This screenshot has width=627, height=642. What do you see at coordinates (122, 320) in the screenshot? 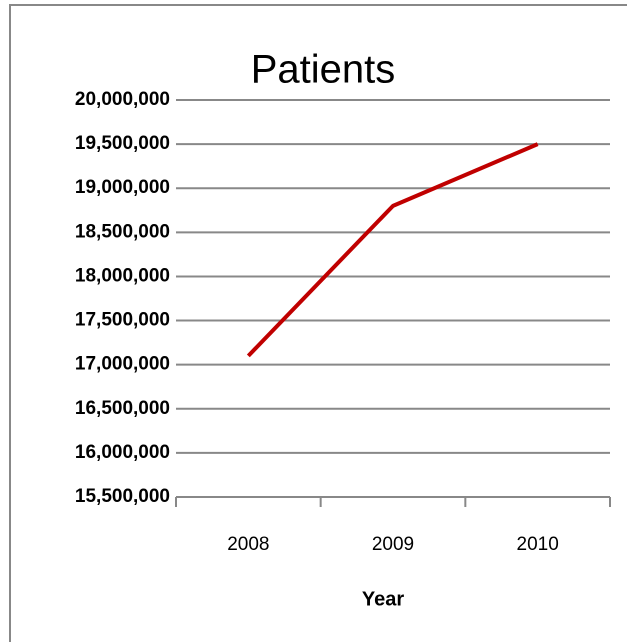
I see `y-tick-label: 17,500,000` at bounding box center [122, 320].